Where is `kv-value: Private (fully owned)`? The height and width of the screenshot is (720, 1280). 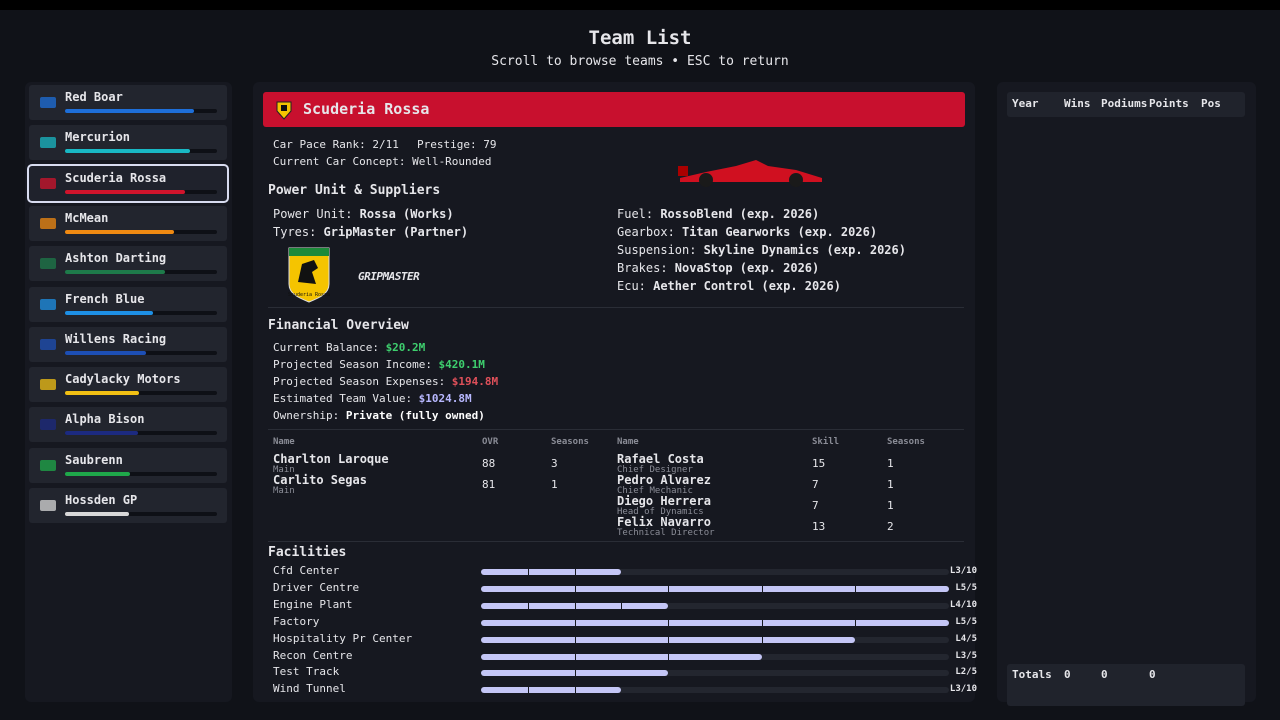
kv-value: Private (fully owned) is located at coordinates (415, 415).